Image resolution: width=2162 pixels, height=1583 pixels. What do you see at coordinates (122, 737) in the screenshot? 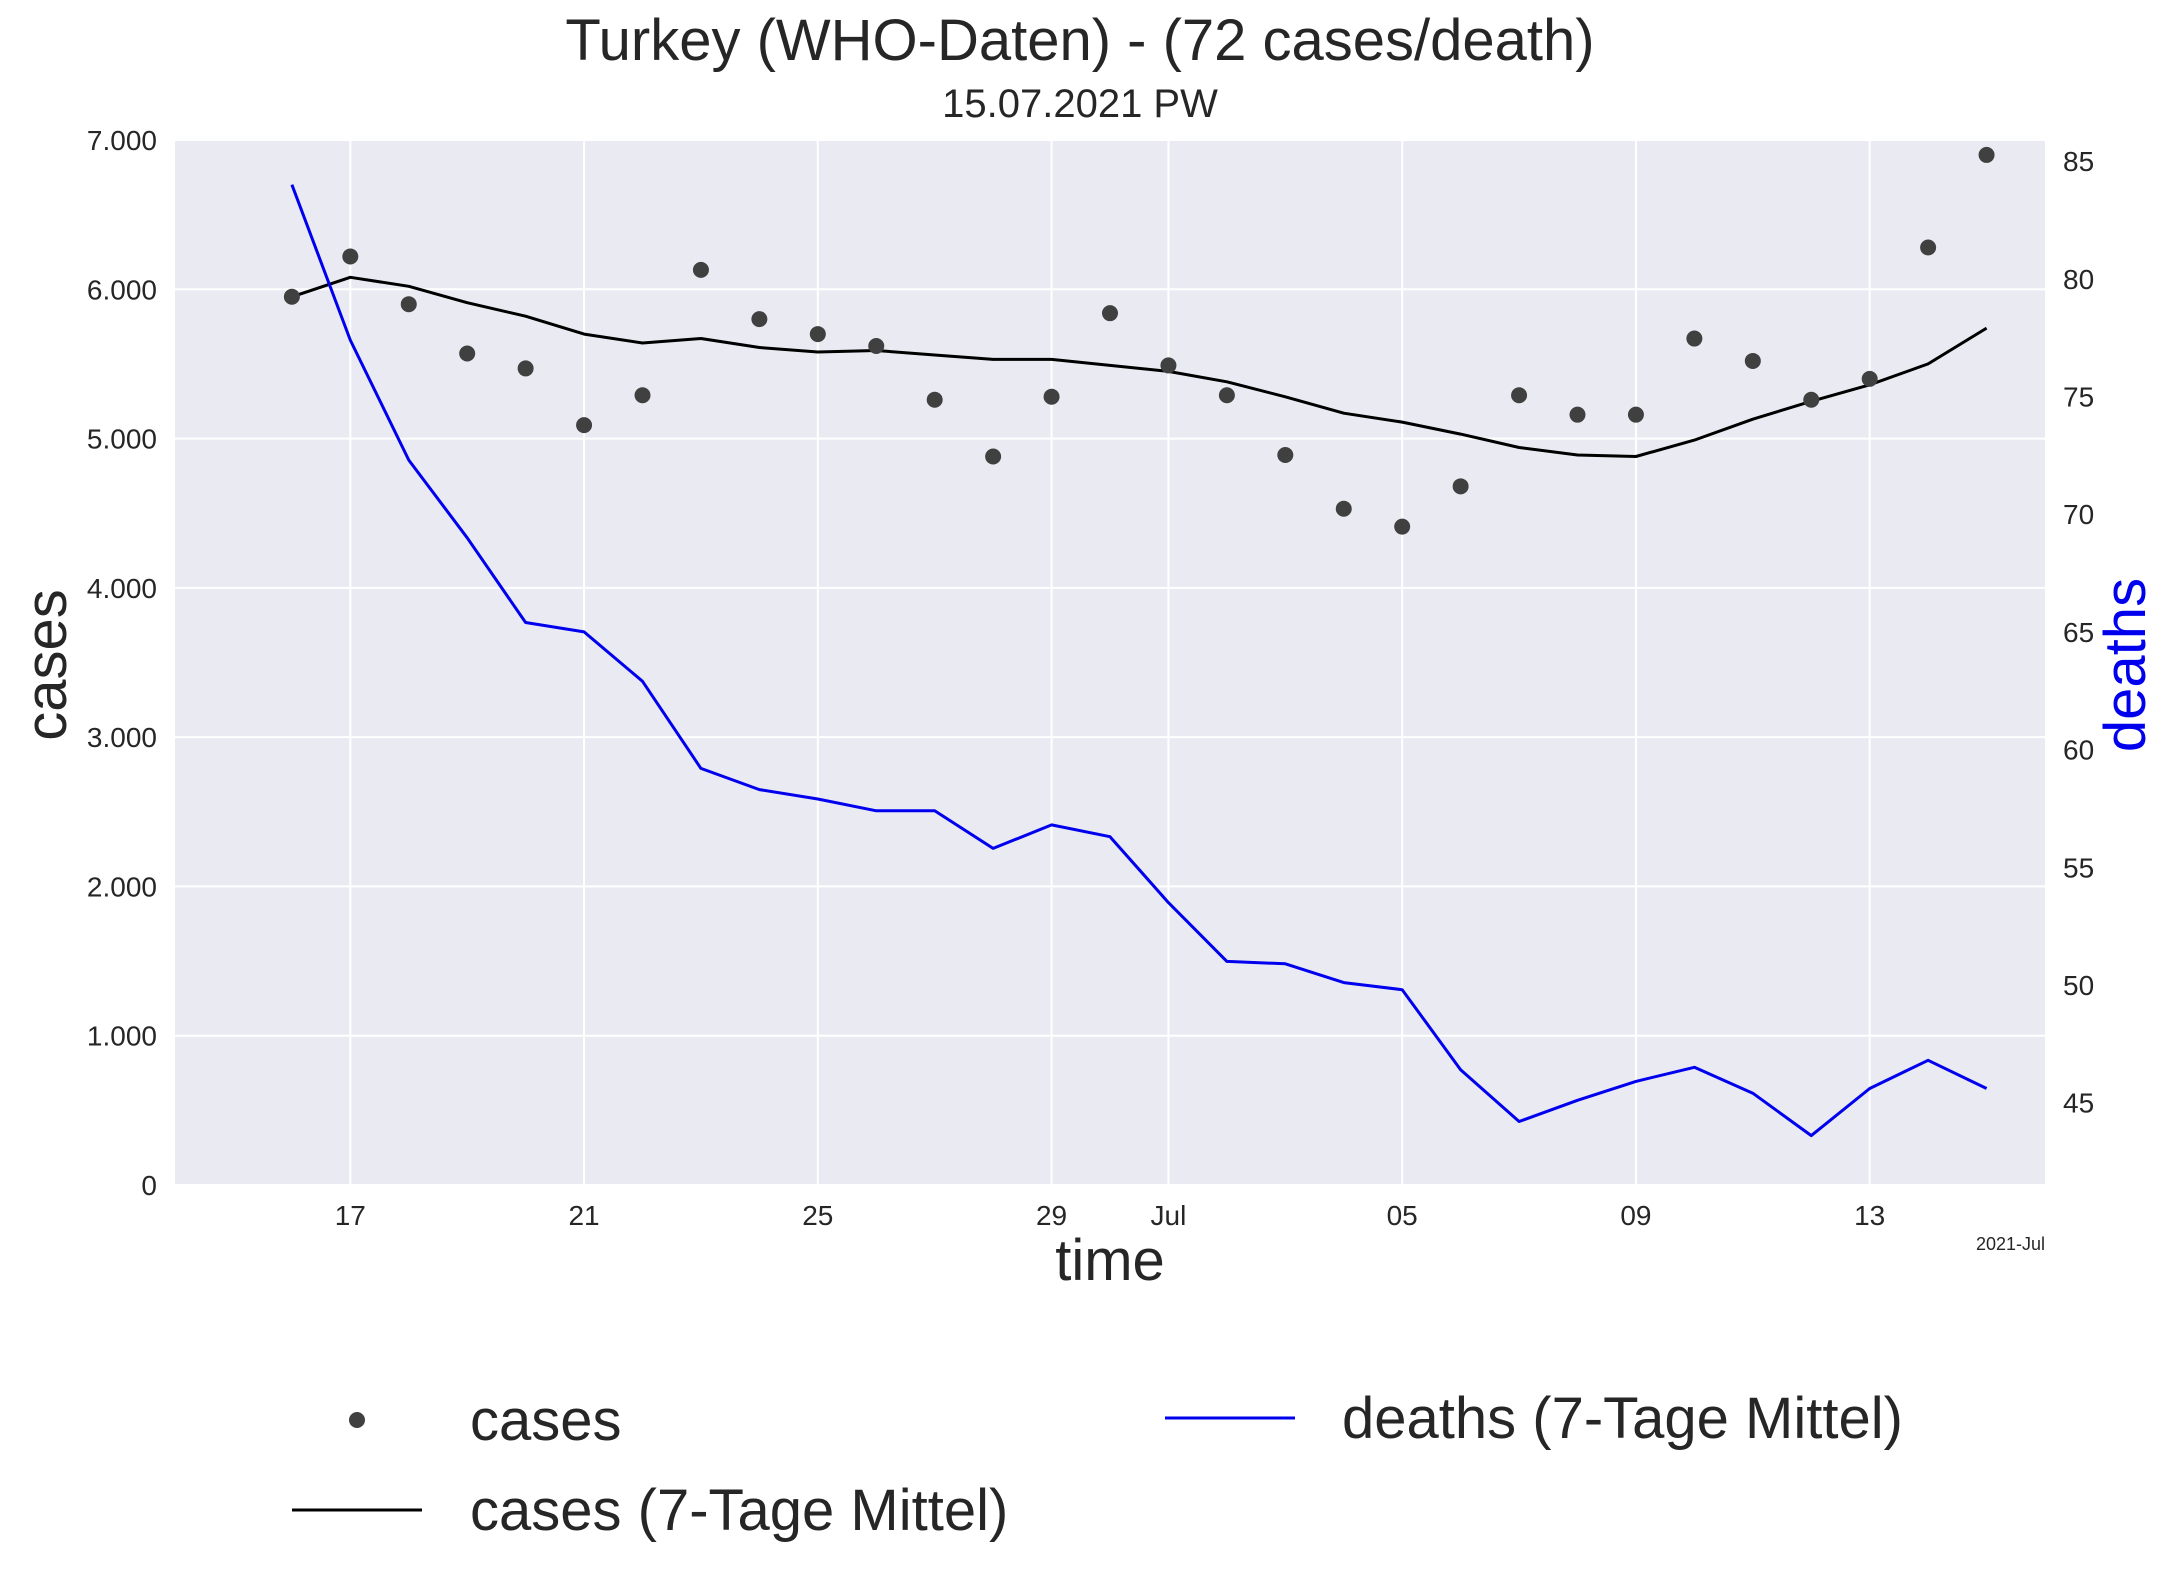
I see `y-tick-label-left: 3.000` at bounding box center [122, 737].